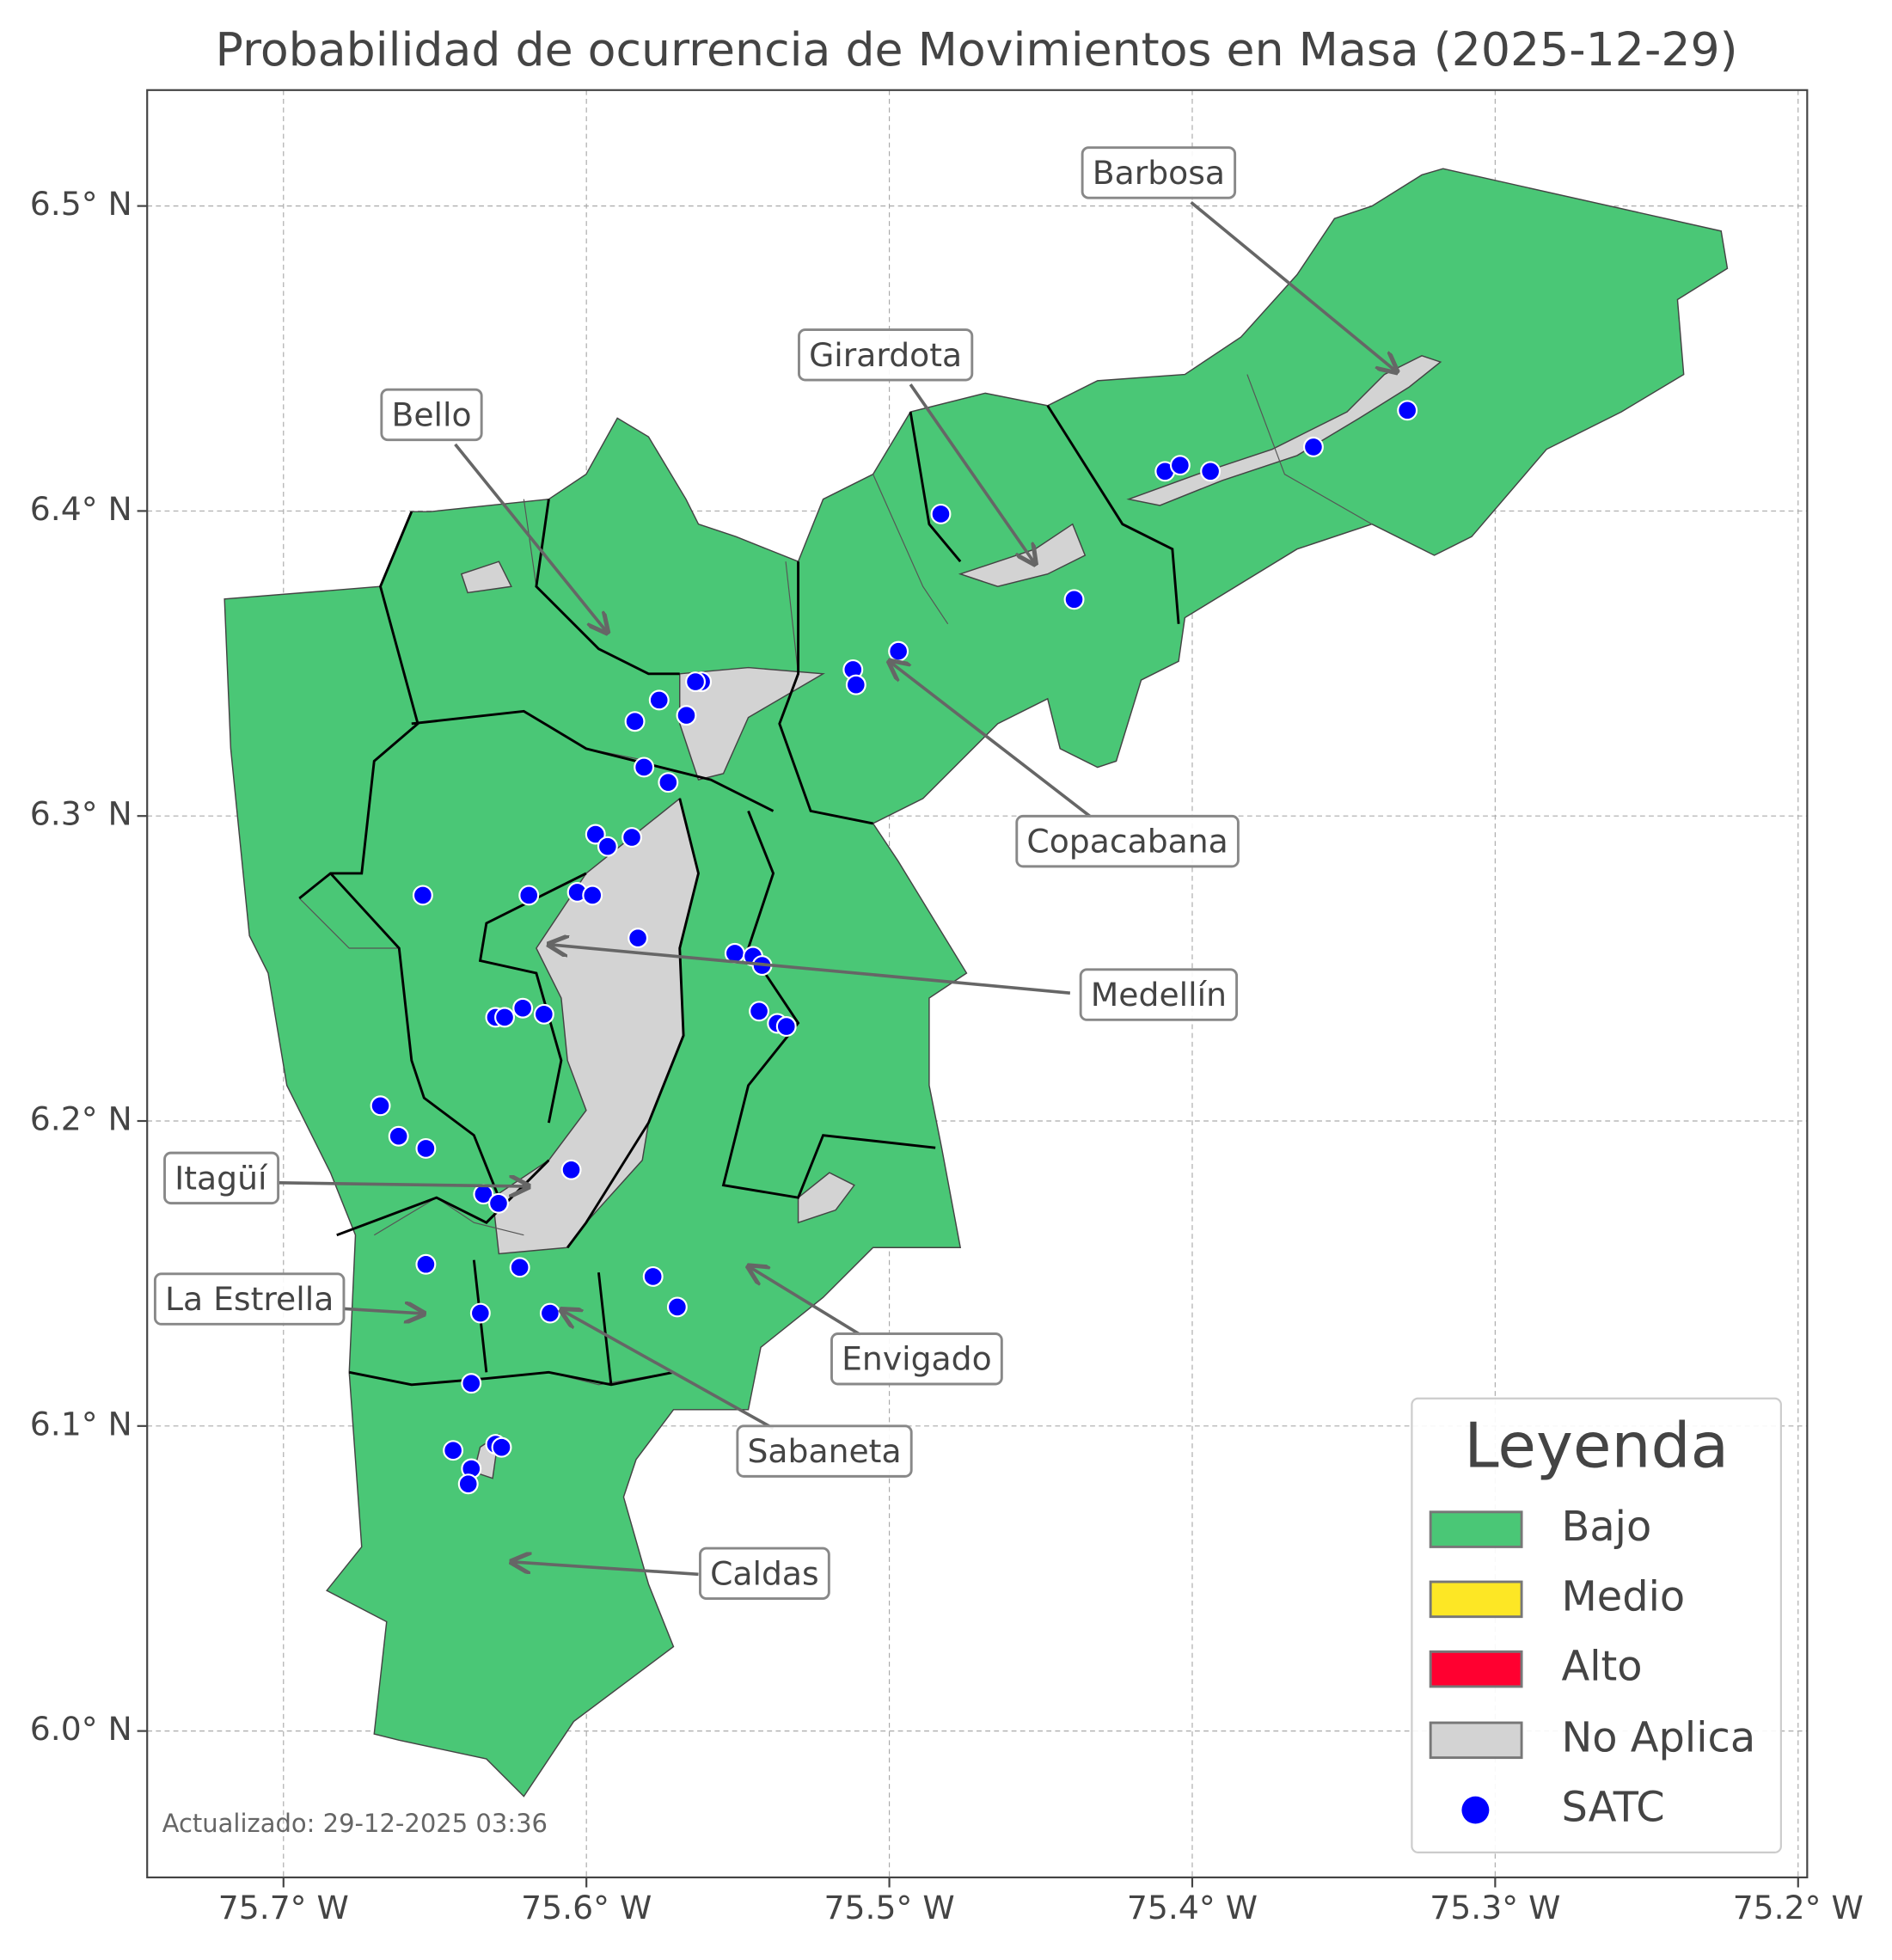 The image size is (1892, 1960). What do you see at coordinates (889, 1908) in the screenshot?
I see `x-tick-label: 75.5° W` at bounding box center [889, 1908].